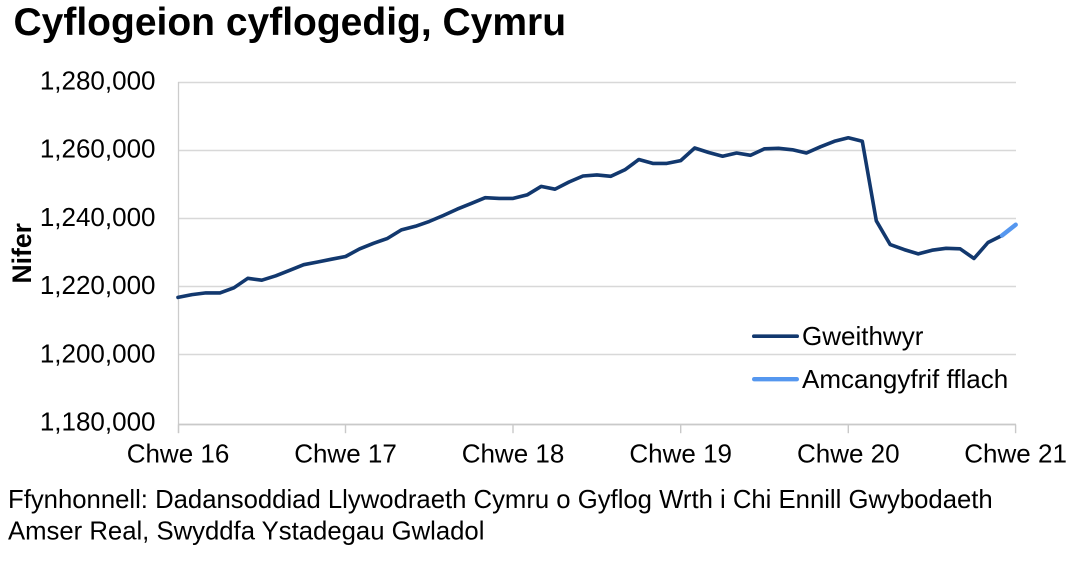 This screenshot has height=564, width=1080. I want to click on svg-text: 1,180,000, so click(98, 422).